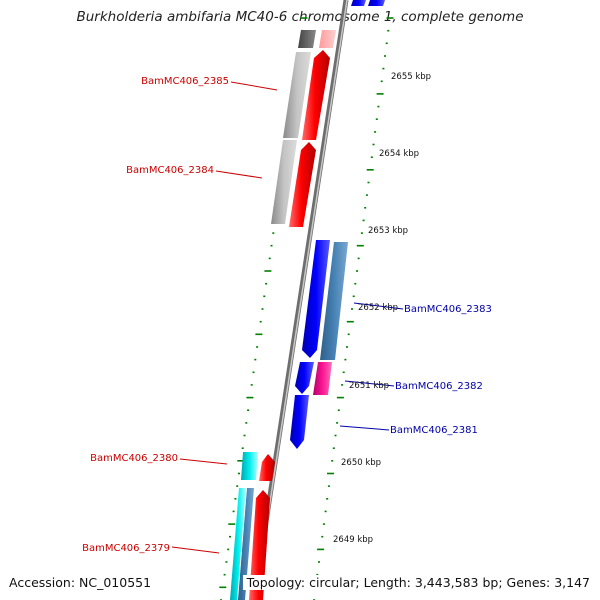  Describe the element at coordinates (238, 544) in the screenshot. I see `gene-bammc406-2379-cyan` at that location.